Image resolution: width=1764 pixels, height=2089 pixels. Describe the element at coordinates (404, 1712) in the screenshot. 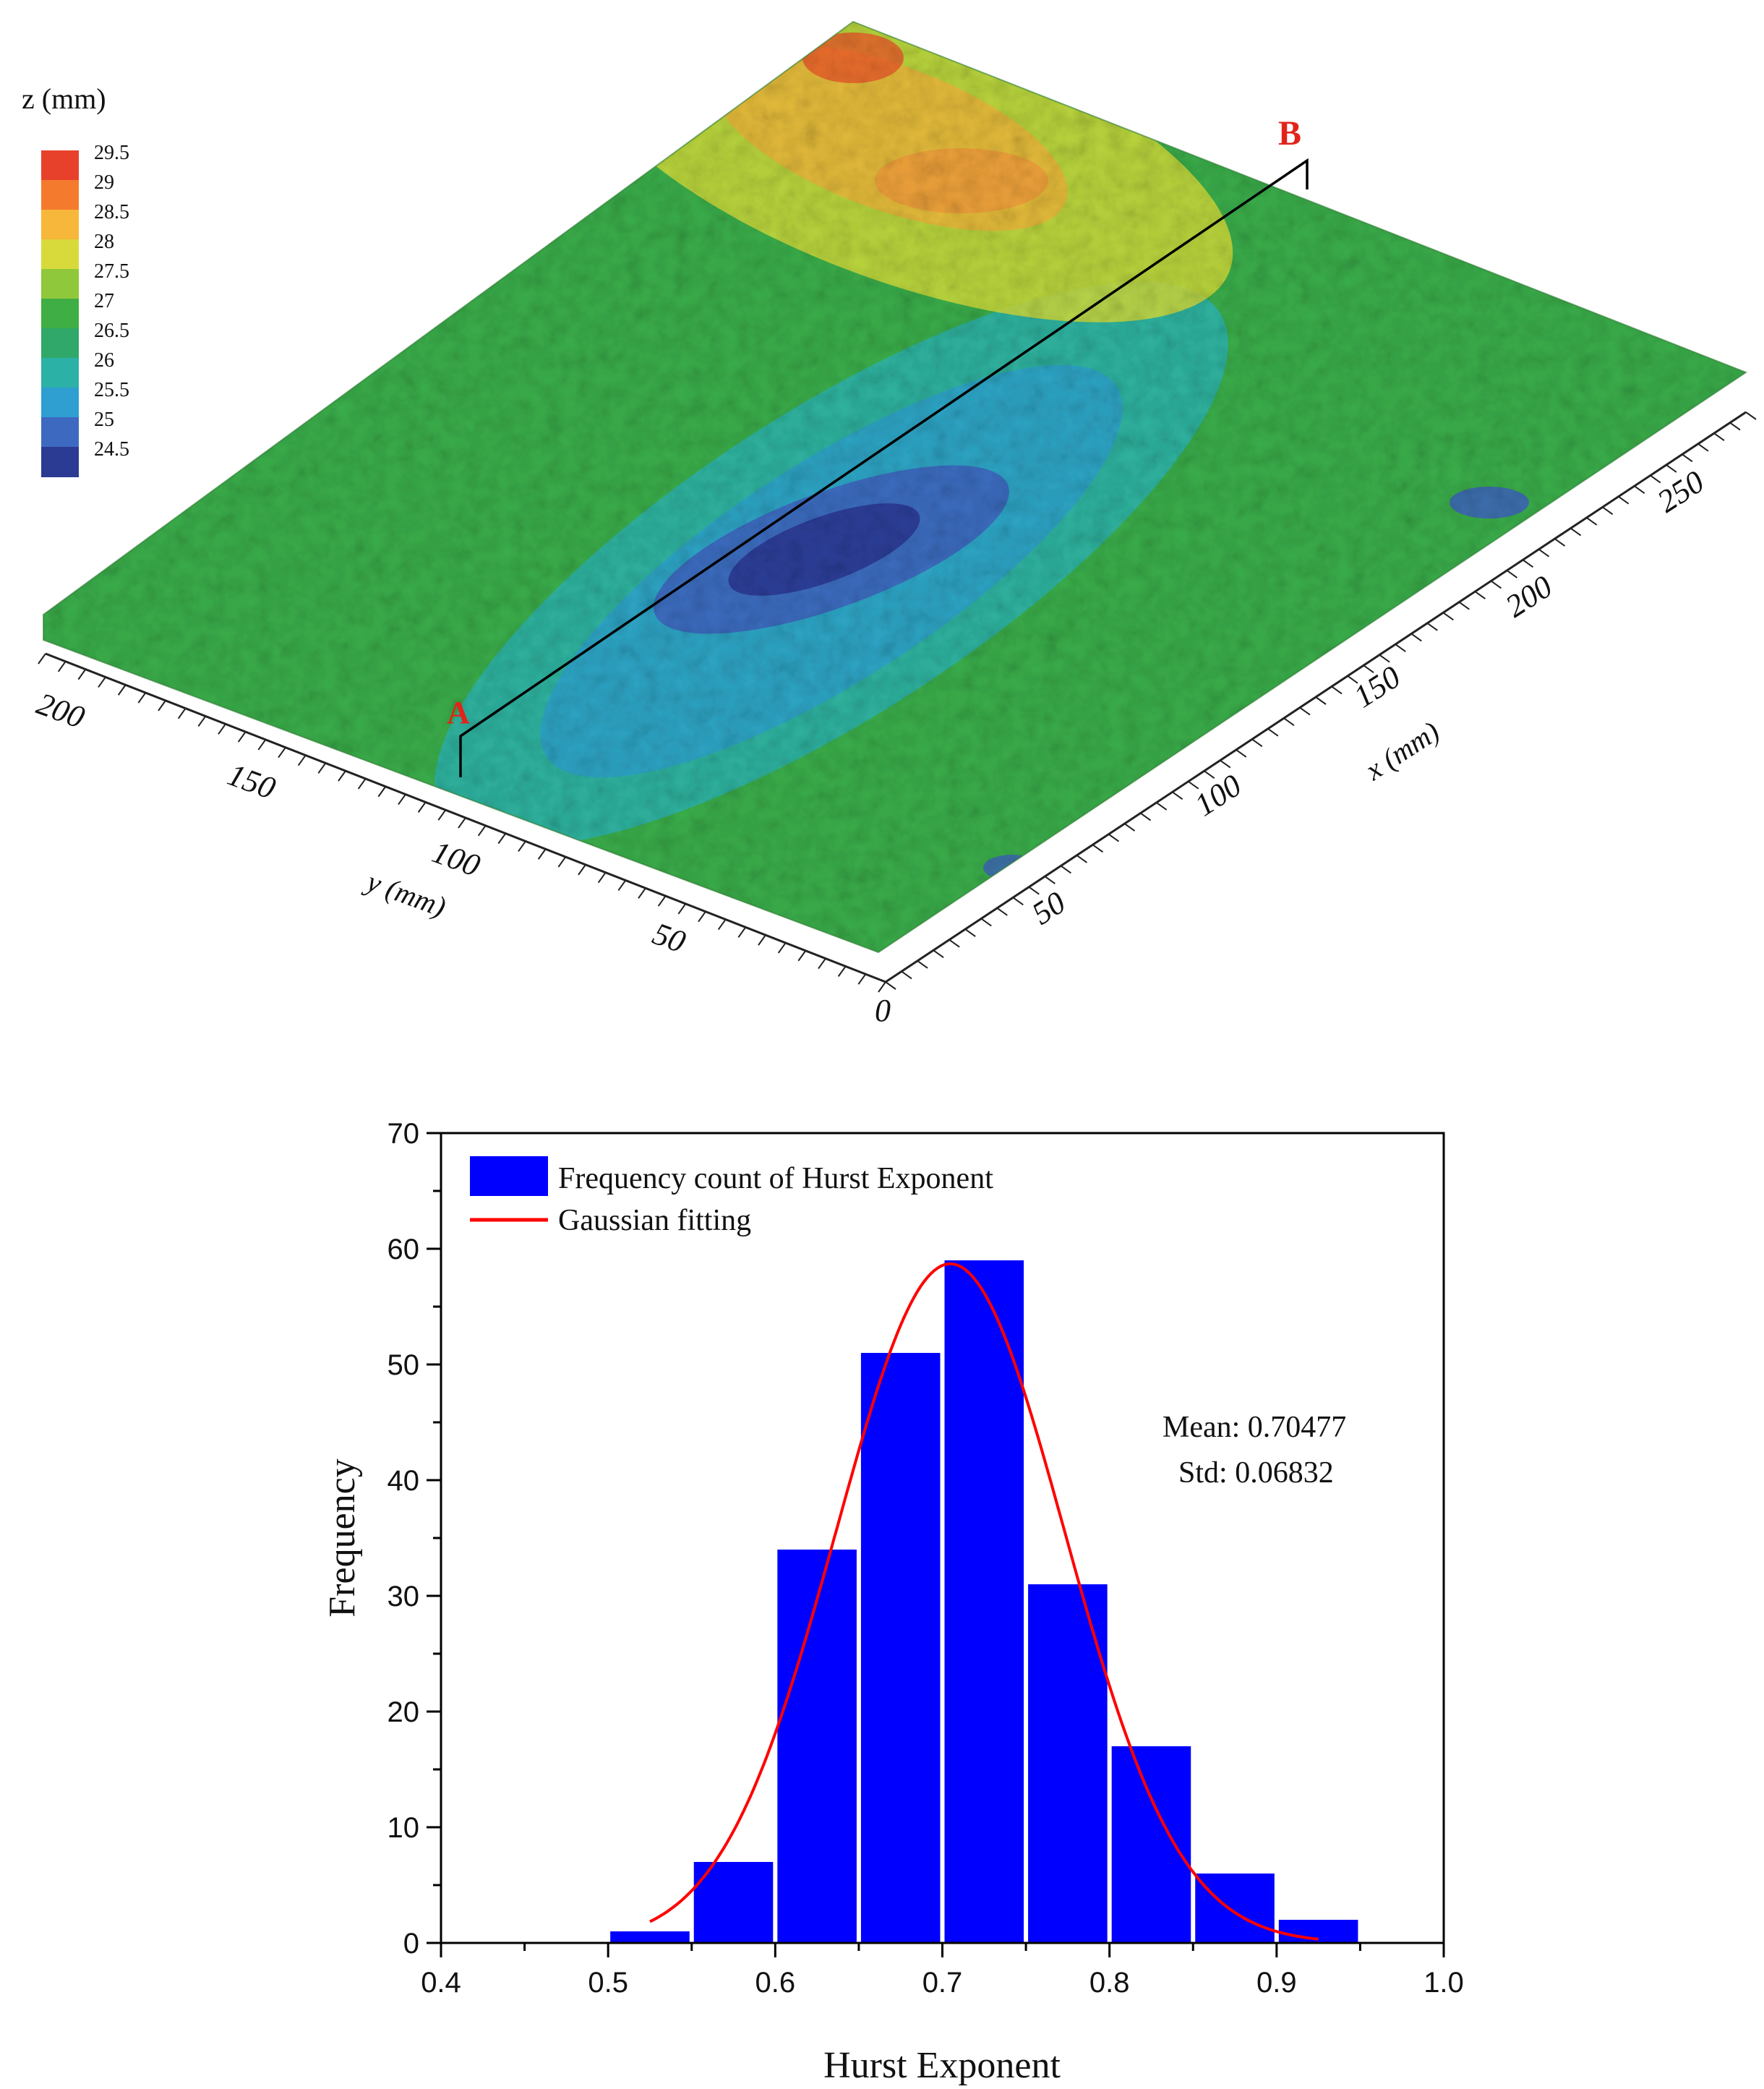

I see `y-tick-label: 20` at that location.